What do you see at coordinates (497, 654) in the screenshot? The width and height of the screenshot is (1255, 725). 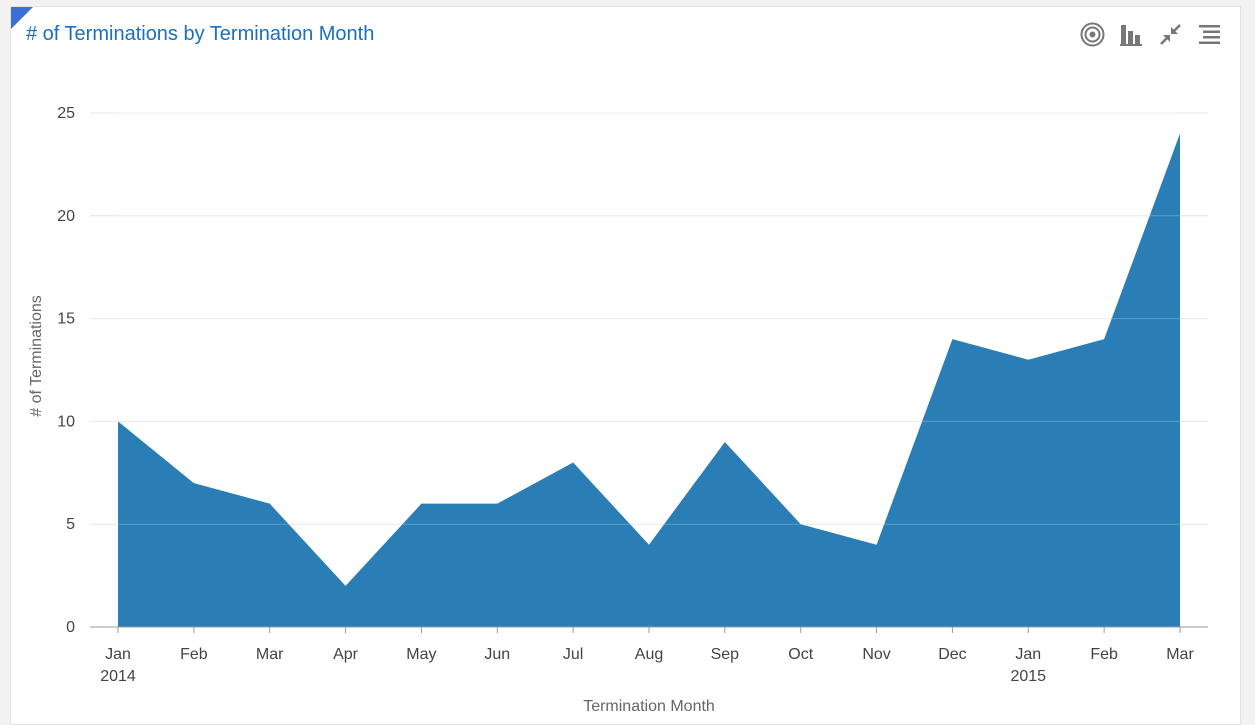 I see `x-tick-label: Jun` at bounding box center [497, 654].